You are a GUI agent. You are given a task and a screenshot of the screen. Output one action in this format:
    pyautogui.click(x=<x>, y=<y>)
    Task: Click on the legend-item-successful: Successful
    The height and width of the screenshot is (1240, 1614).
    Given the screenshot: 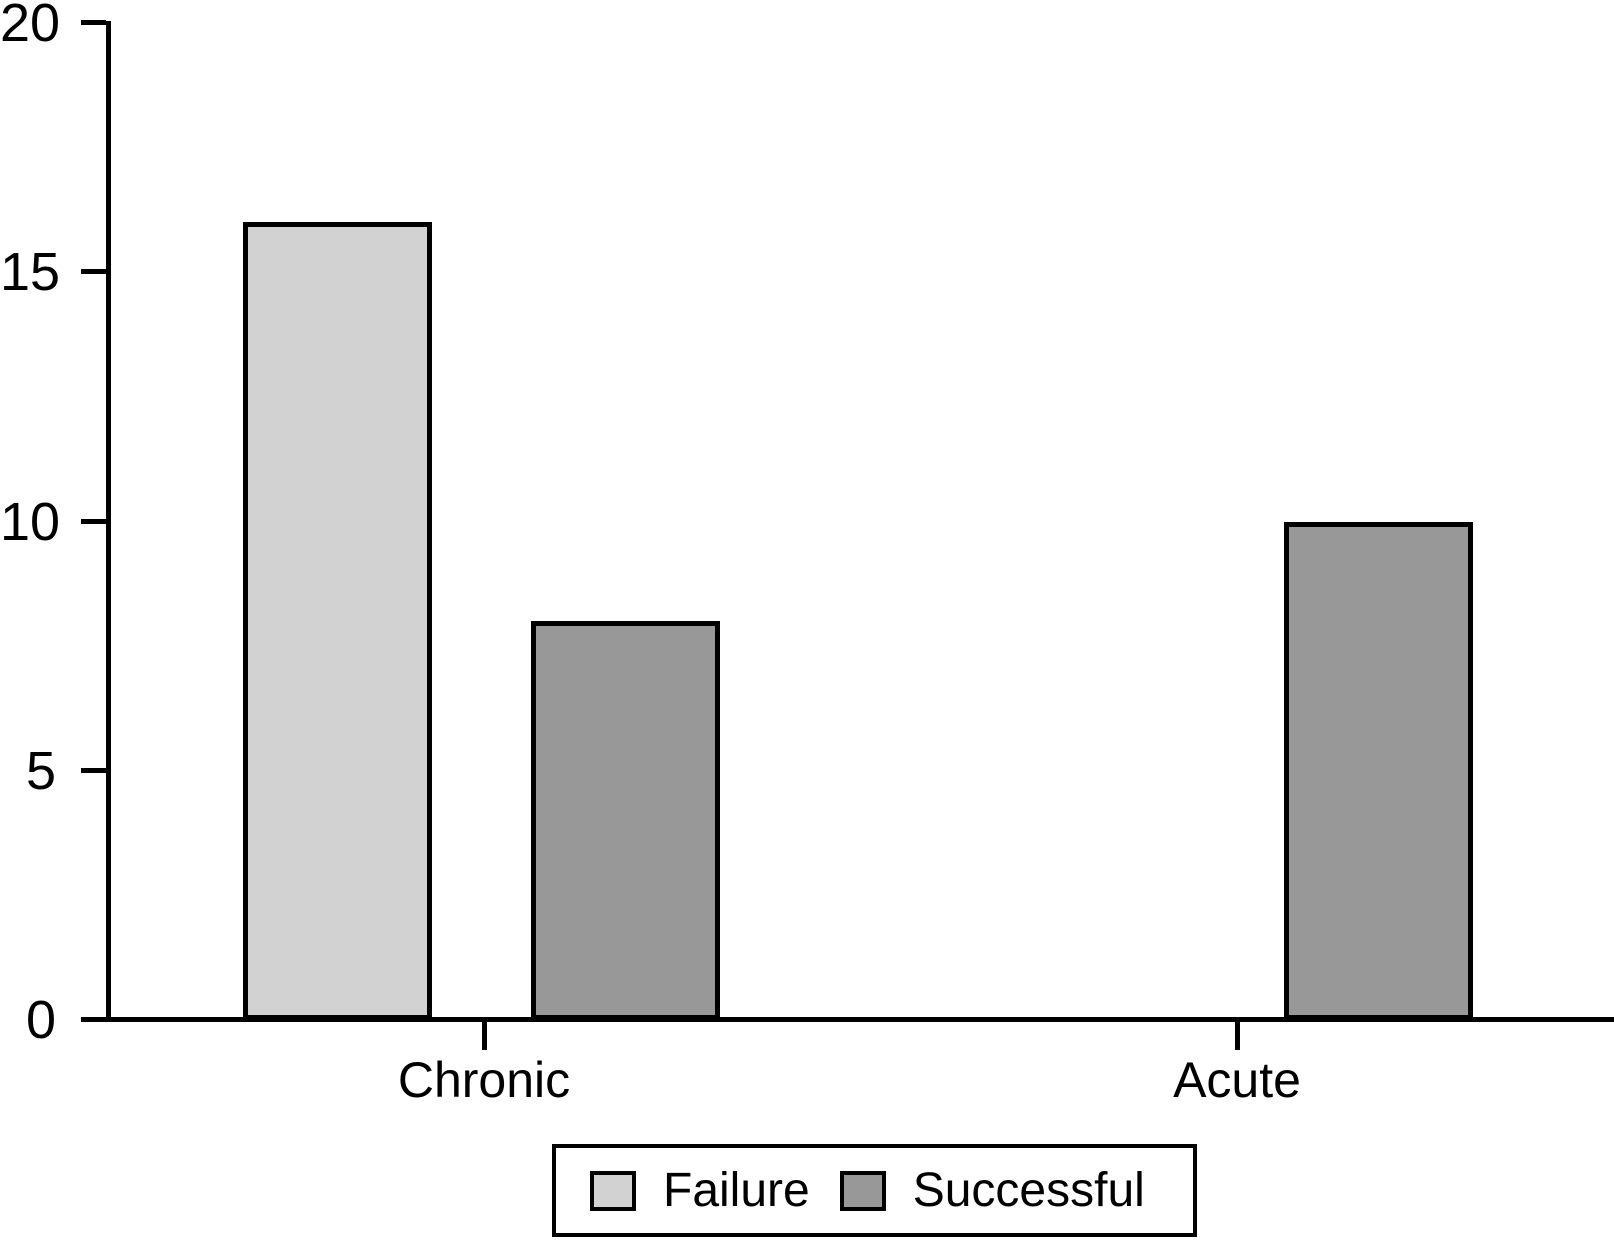 What is the action you would take?
    pyautogui.click(x=992, y=1190)
    